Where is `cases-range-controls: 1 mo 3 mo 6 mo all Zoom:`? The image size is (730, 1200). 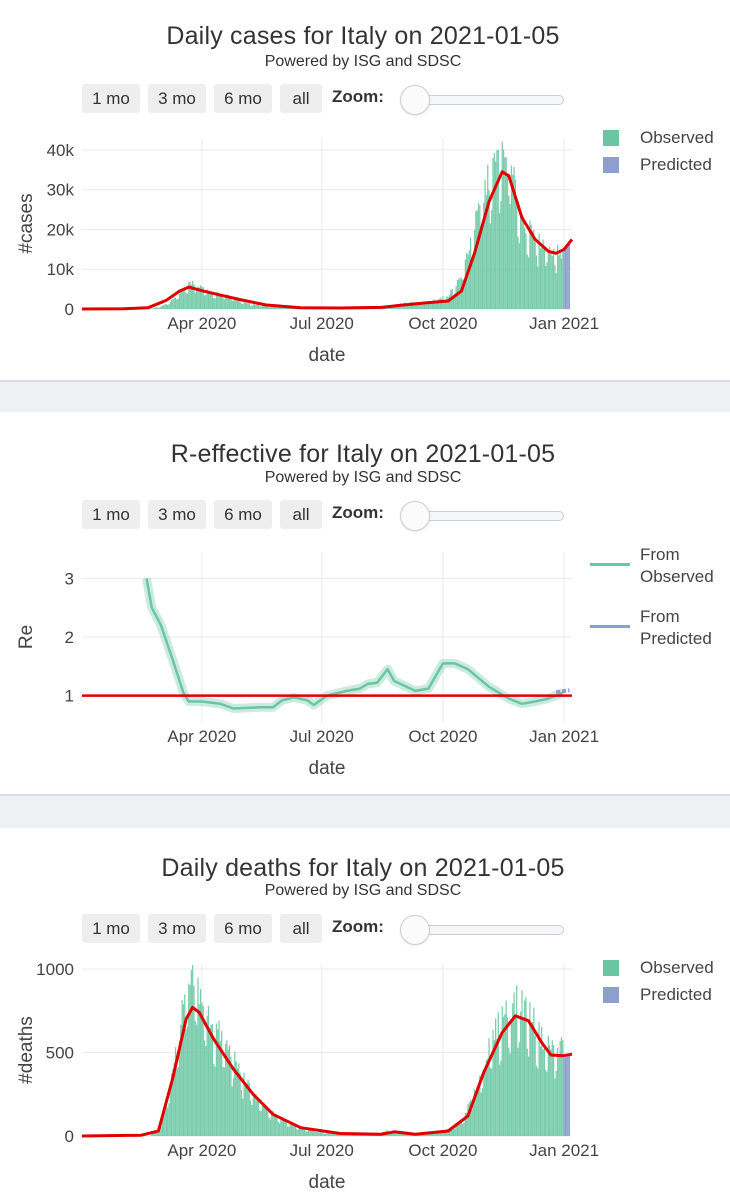 cases-range-controls: 1 mo 3 mo 6 mo all Zoom: is located at coordinates (332, 99).